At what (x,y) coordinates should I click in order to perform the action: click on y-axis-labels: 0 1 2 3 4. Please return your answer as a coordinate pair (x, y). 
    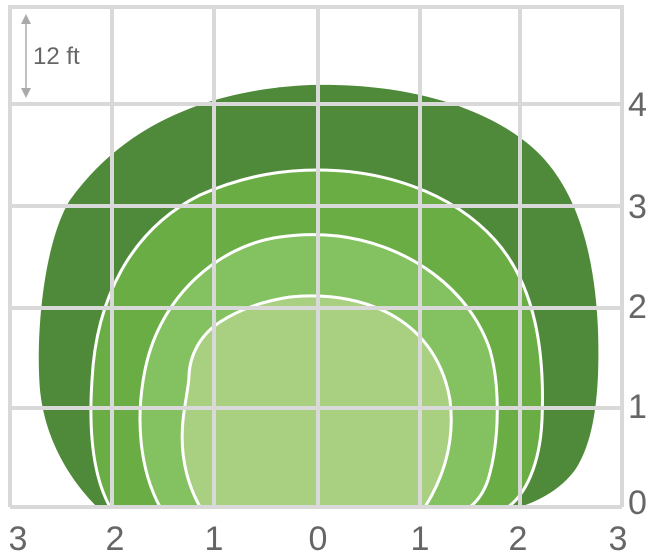
    Looking at the image, I should click on (637, 304).